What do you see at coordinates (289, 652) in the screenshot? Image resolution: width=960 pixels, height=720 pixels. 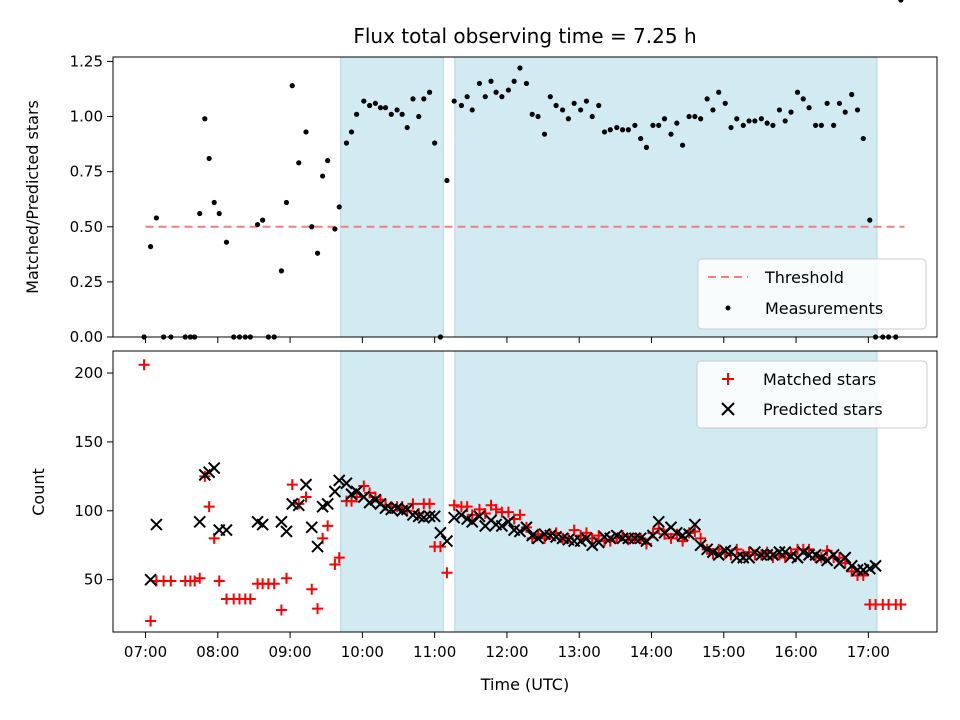 I see `x-tick-label: 09:00` at bounding box center [289, 652].